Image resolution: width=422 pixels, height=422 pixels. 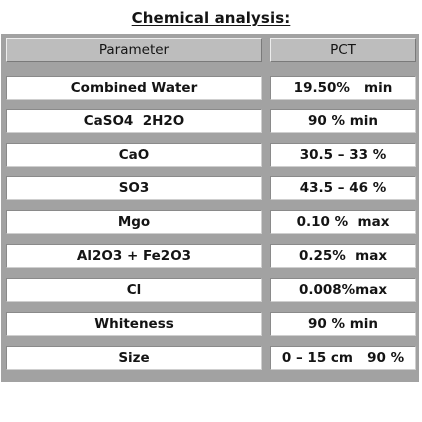 I want to click on pct-cell: 19.50% min, so click(x=343, y=88).